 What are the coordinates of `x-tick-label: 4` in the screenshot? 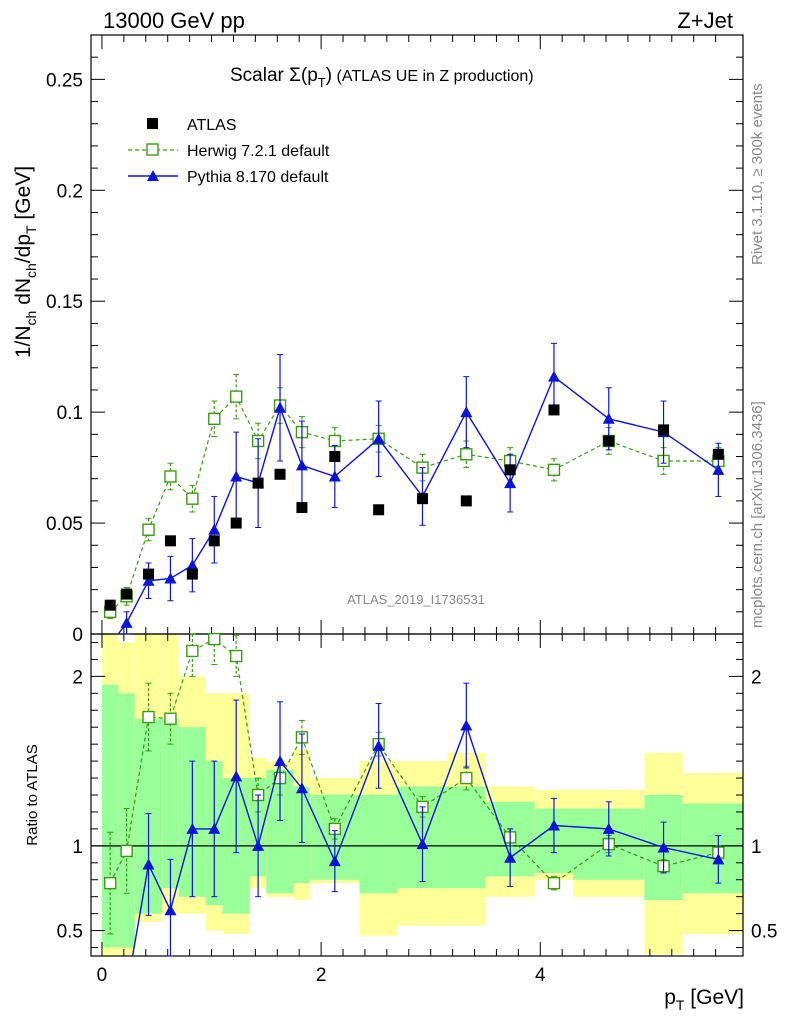 It's located at (540, 975).